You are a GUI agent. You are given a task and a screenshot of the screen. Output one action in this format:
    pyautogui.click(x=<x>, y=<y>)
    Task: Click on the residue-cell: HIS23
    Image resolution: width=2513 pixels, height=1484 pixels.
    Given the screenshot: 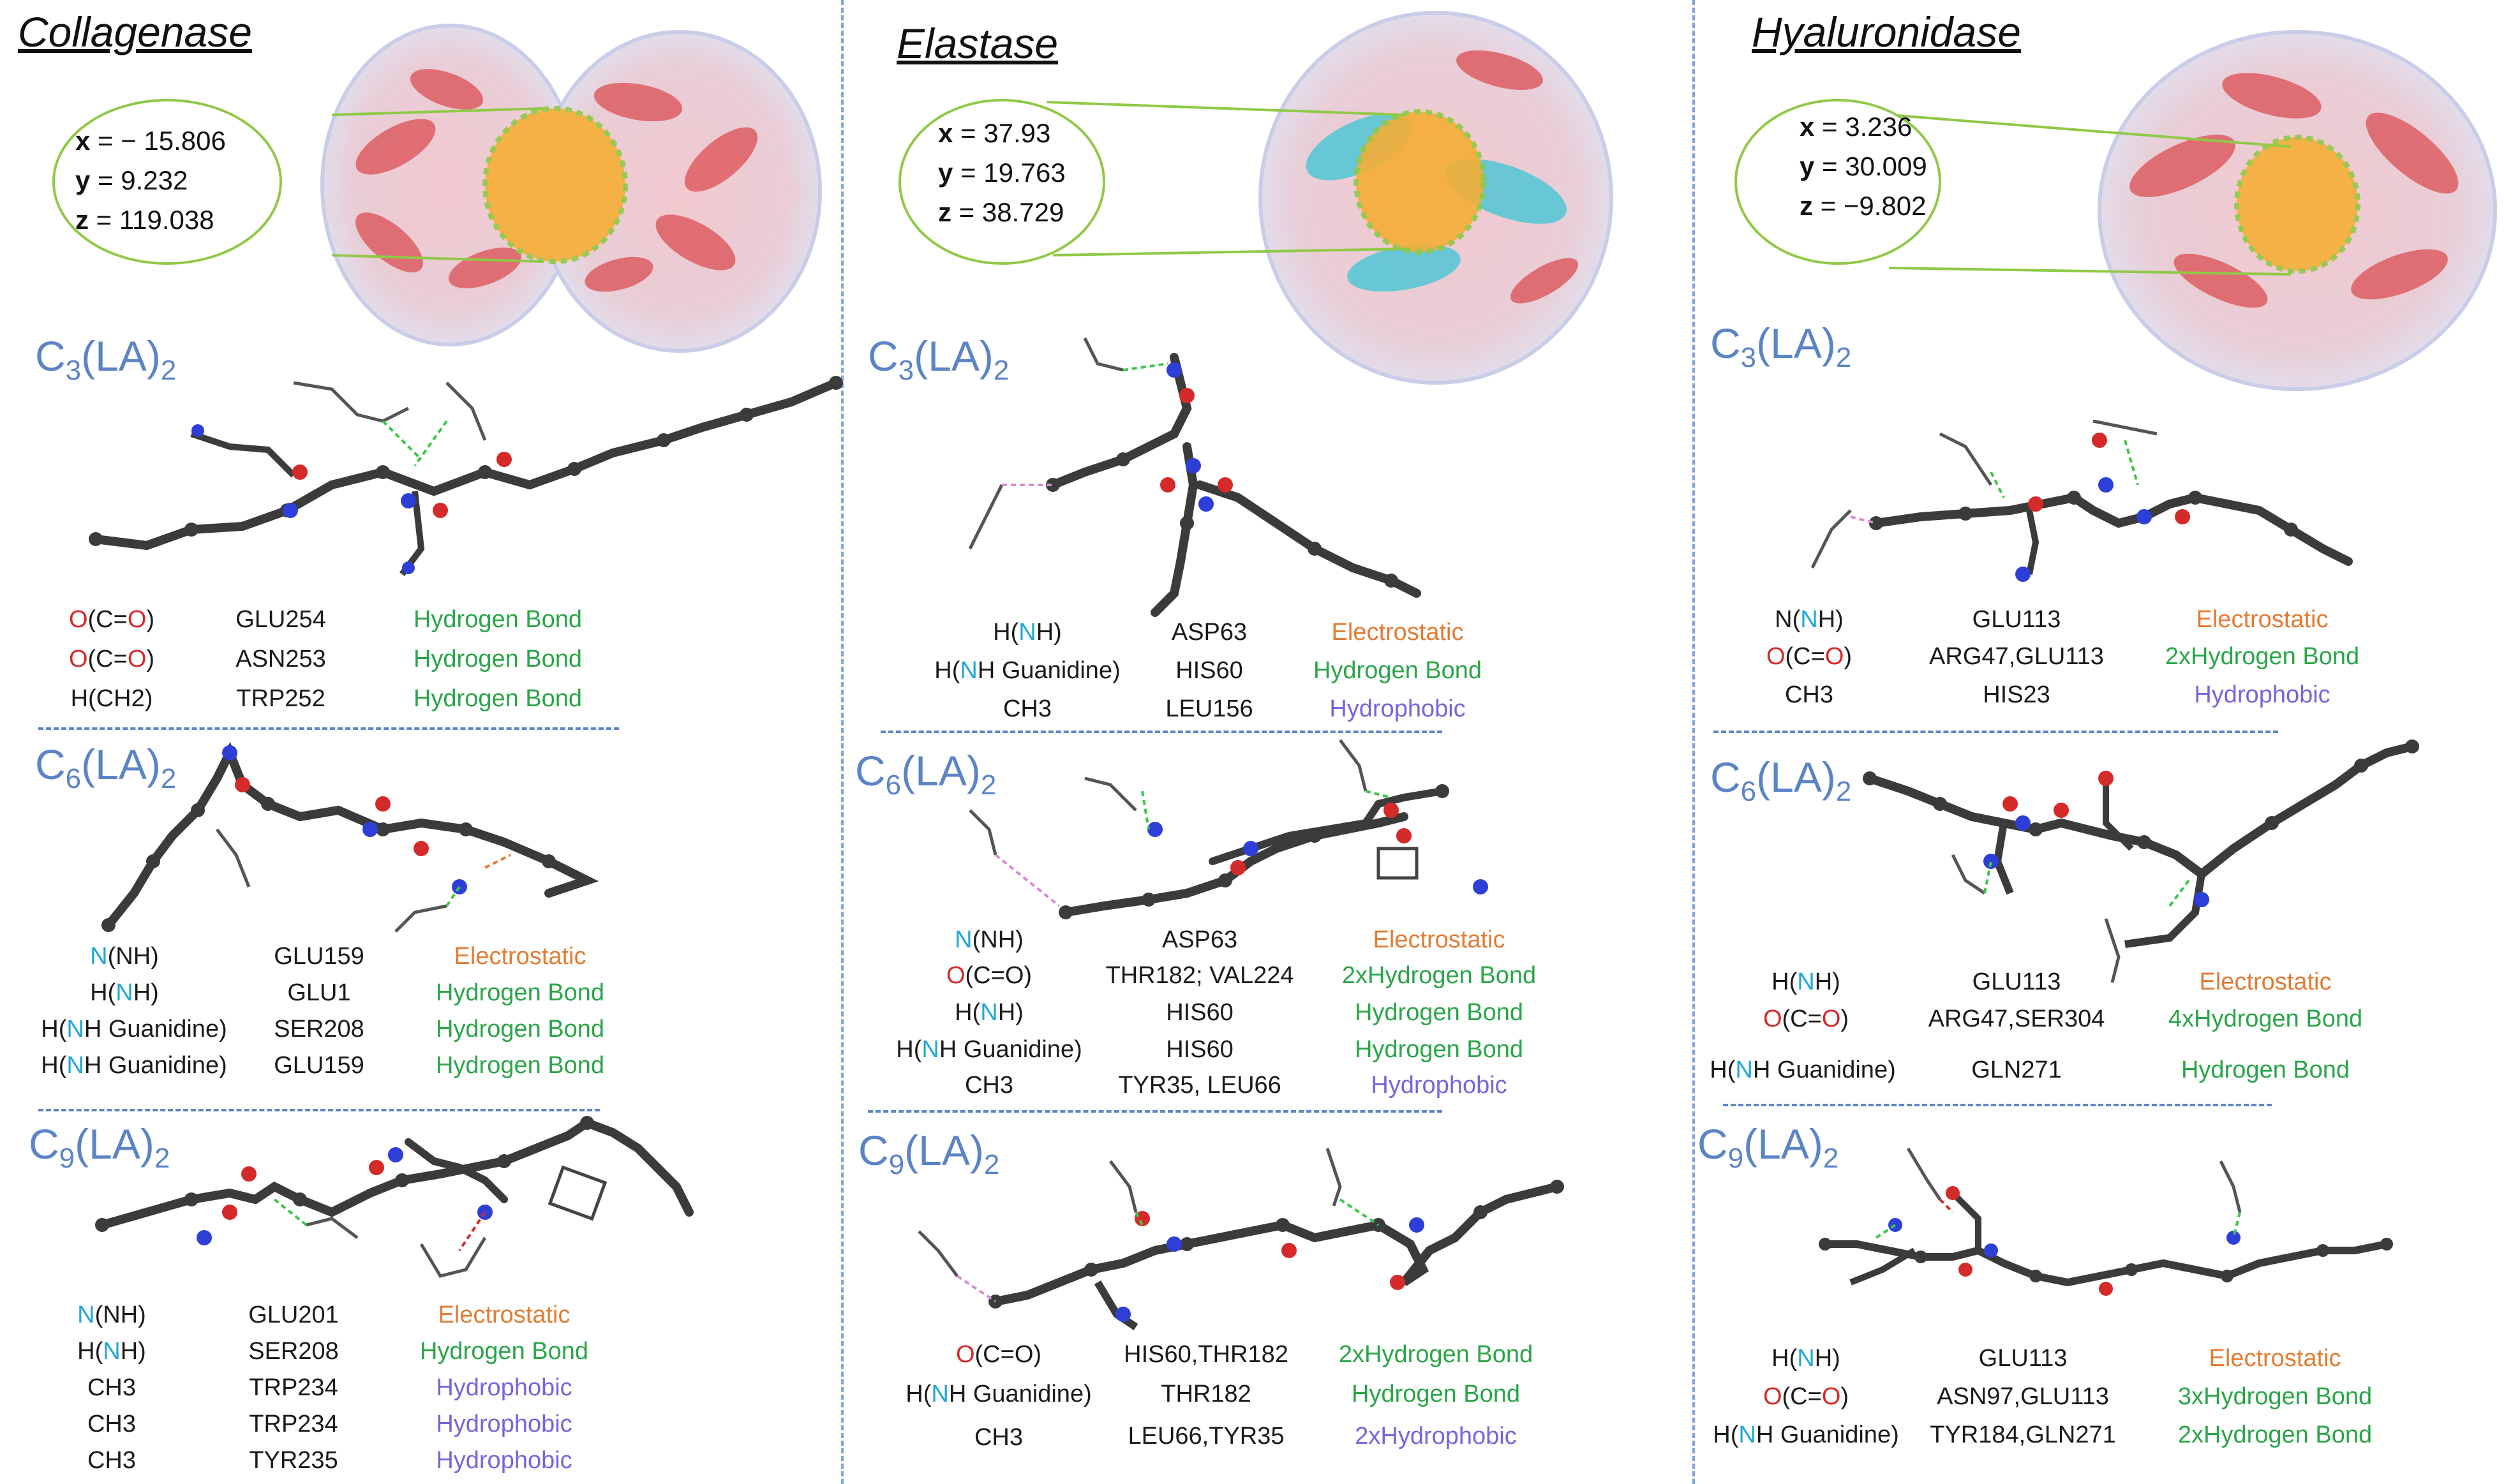 What is the action you would take?
    pyautogui.click(x=2017, y=694)
    